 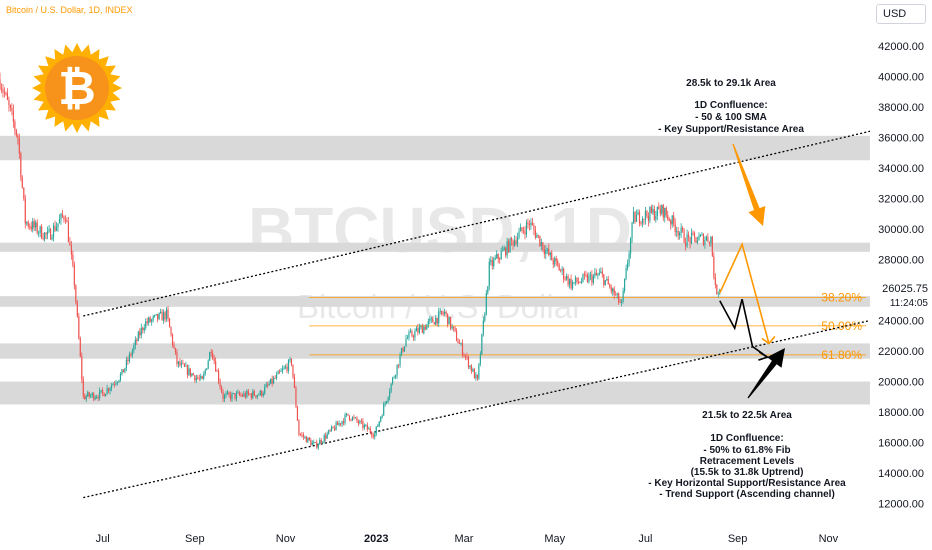 What do you see at coordinates (744, 292) in the screenshot?
I see `projection-orange-path` at bounding box center [744, 292].